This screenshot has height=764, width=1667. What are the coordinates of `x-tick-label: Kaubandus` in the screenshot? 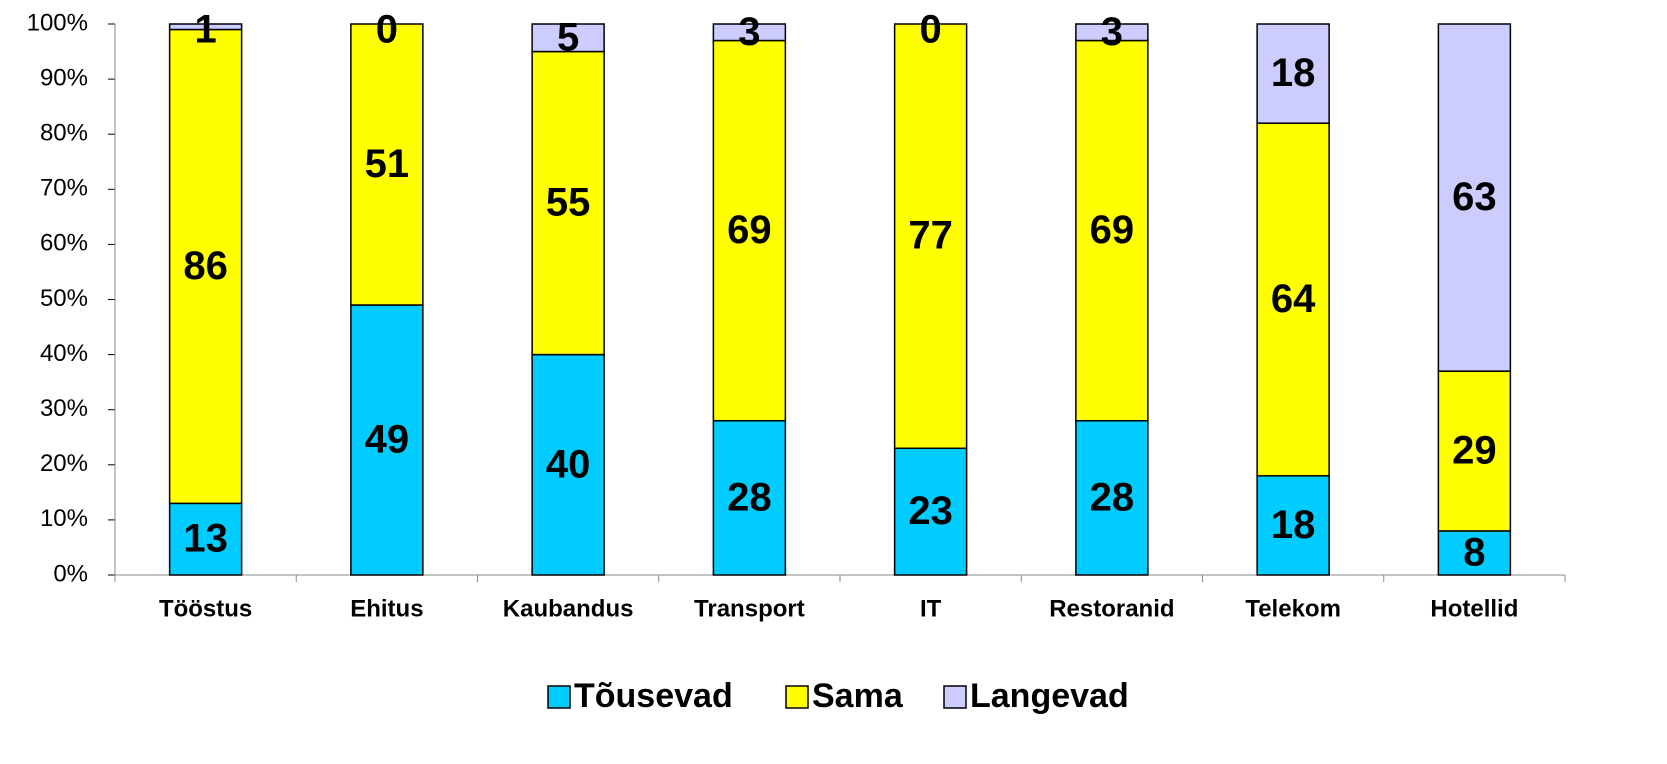 It's located at (568, 608).